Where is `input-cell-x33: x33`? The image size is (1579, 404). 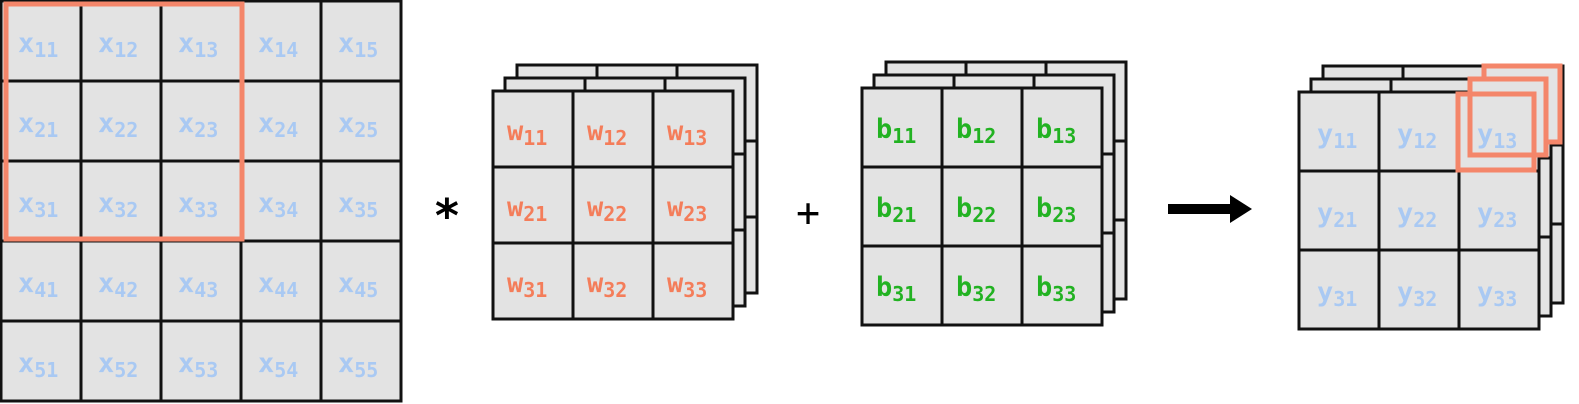 input-cell-x33: x33 is located at coordinates (198, 205).